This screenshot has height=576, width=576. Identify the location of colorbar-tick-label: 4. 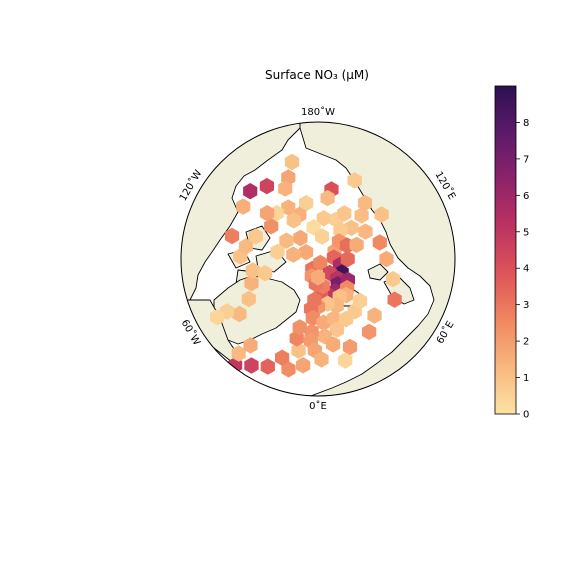
(526, 269).